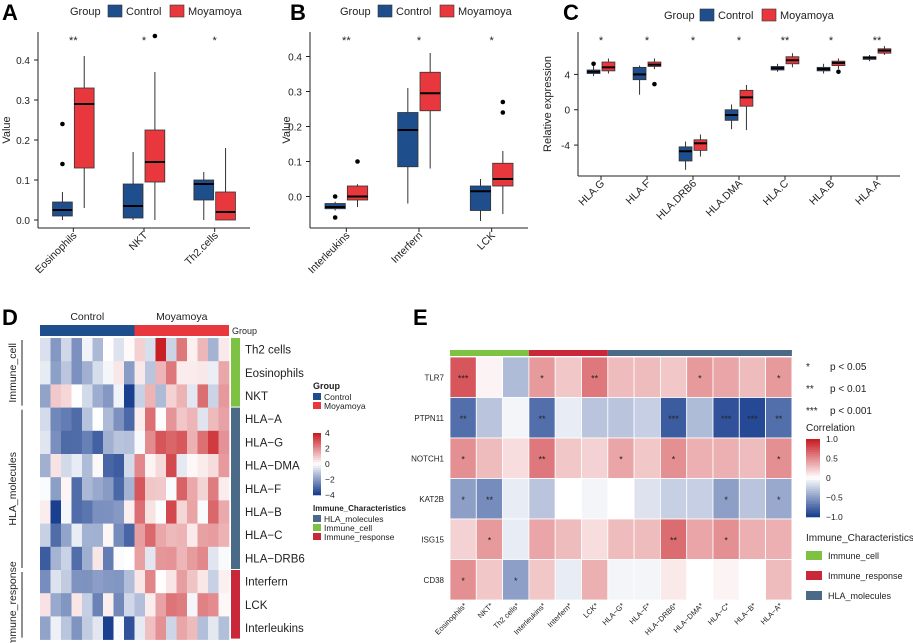  What do you see at coordinates (268, 351) in the screenshot?
I see `row-label: Th2 cells` at bounding box center [268, 351].